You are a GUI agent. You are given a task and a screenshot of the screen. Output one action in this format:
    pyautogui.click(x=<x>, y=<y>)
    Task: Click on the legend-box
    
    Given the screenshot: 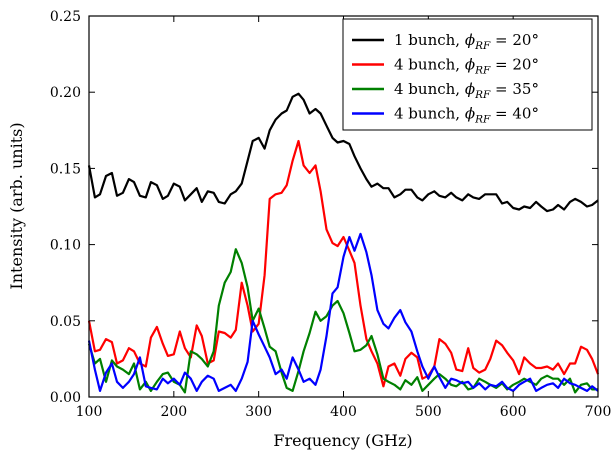 What is the action you would take?
    pyautogui.click(x=467, y=74)
    